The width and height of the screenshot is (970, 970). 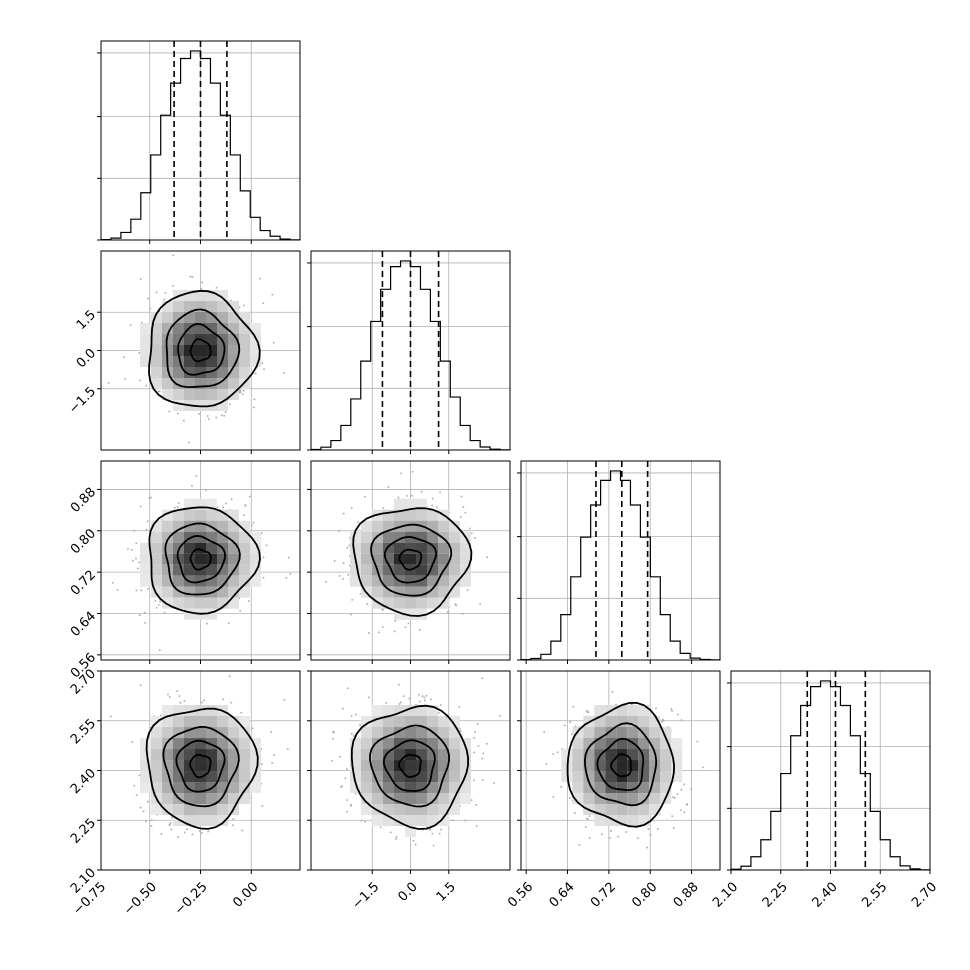 I want to click on panel-frame, so click(x=620, y=560).